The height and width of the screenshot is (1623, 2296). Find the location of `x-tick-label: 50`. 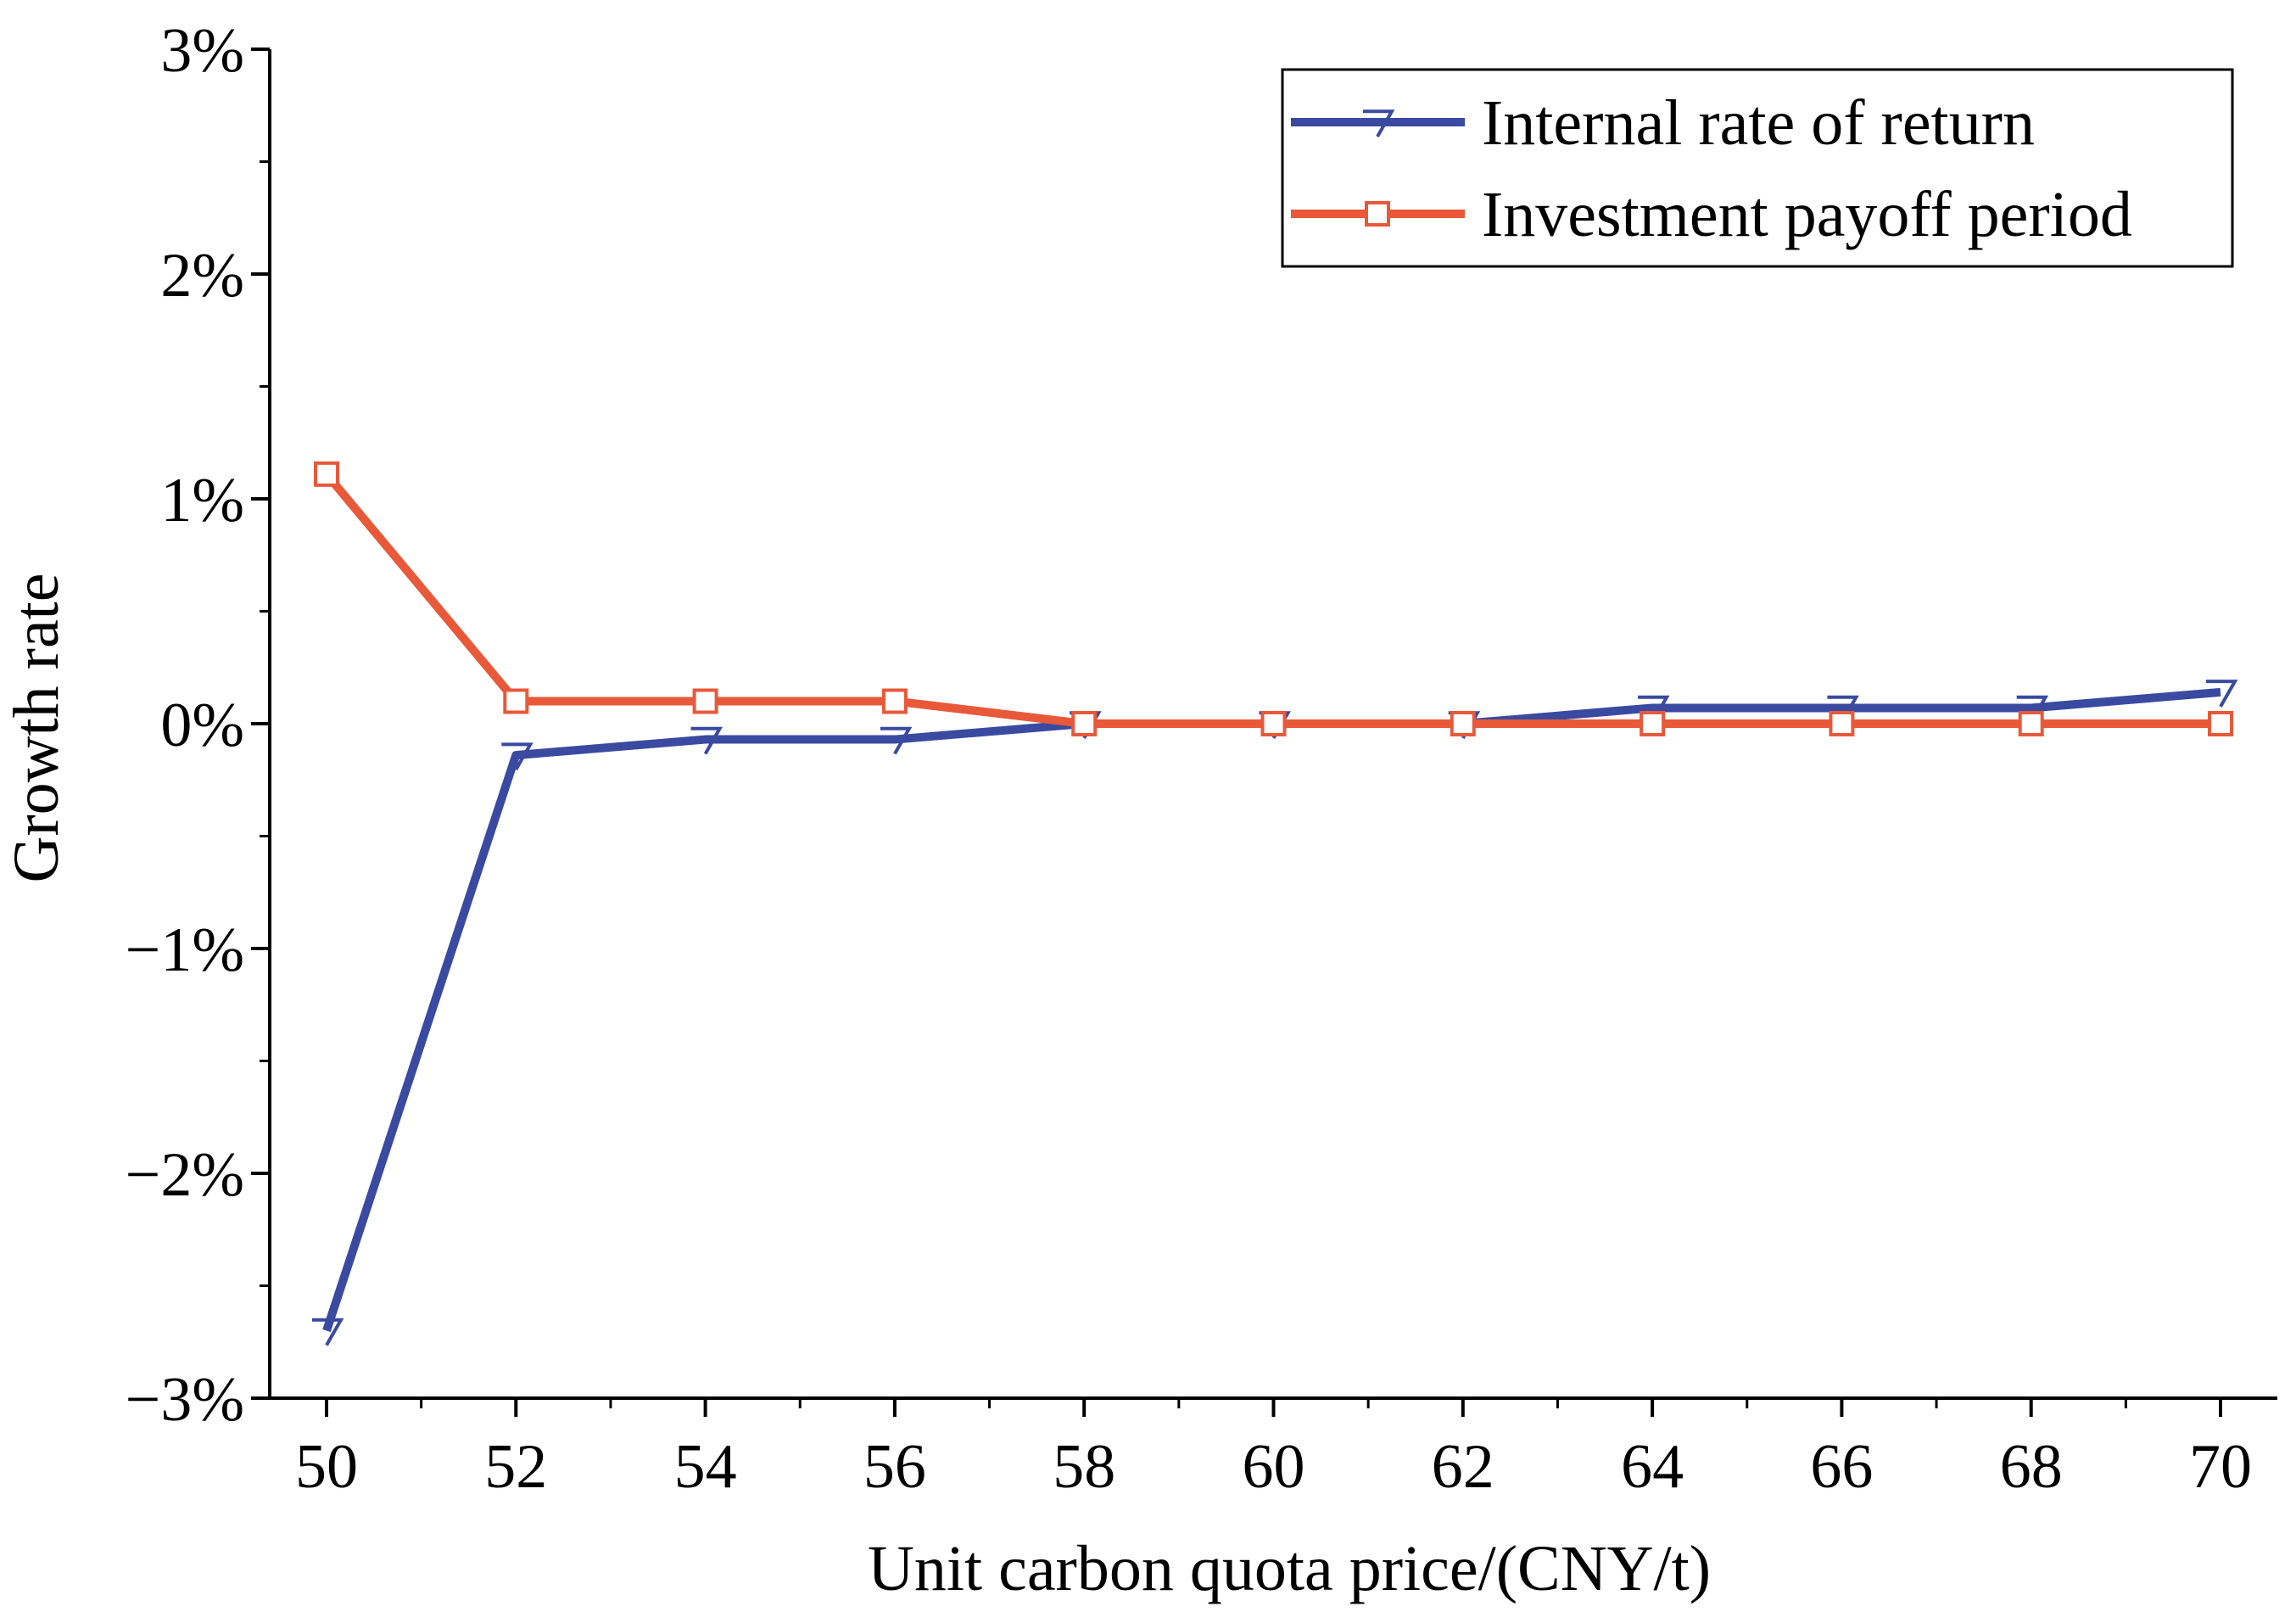

x-tick-label: 50 is located at coordinates (326, 1467).